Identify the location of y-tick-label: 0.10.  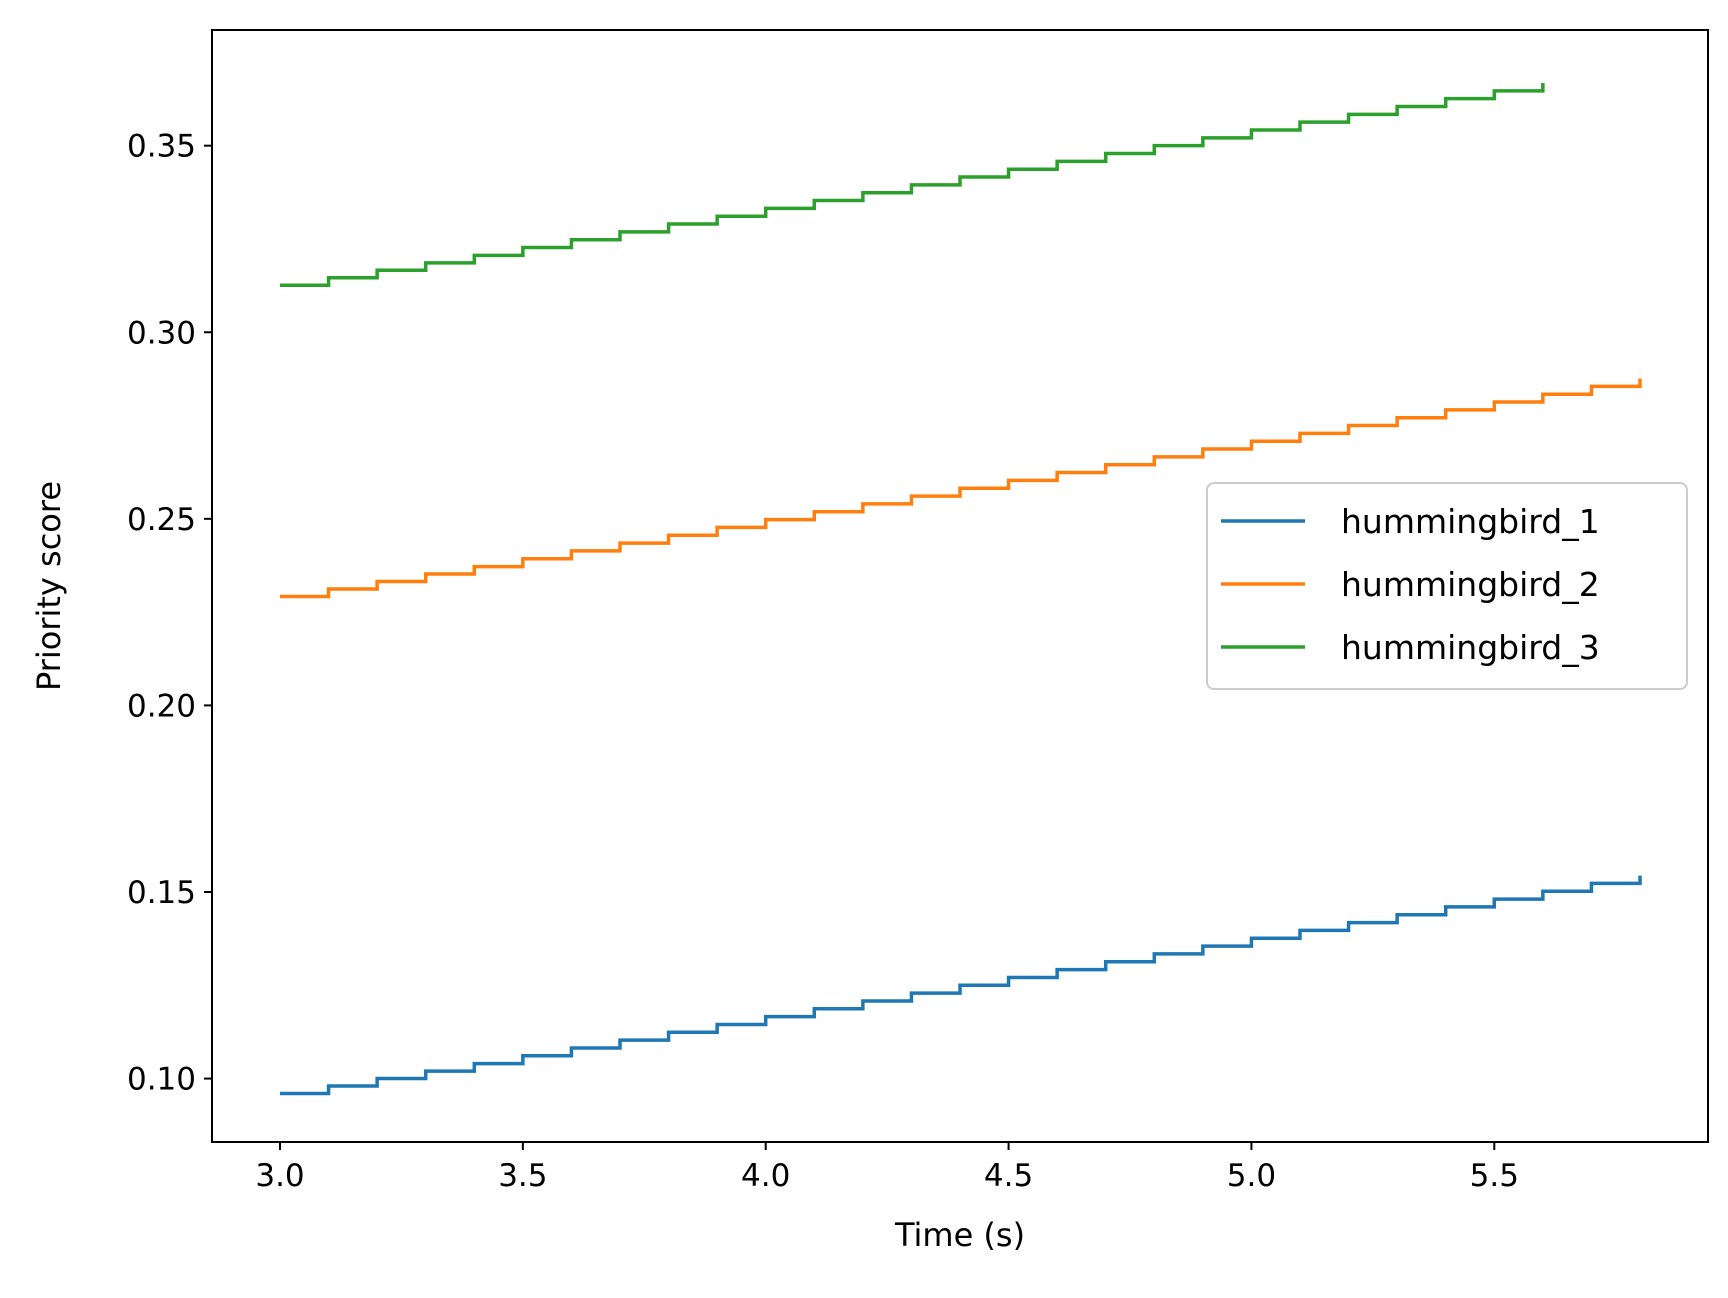
(161, 1080).